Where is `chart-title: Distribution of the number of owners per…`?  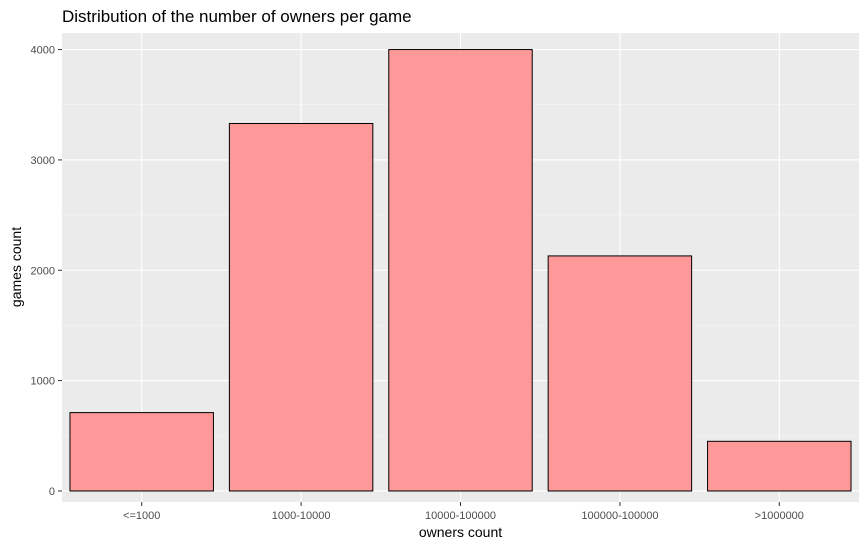 chart-title: Distribution of the number of owners per… is located at coordinates (237, 16).